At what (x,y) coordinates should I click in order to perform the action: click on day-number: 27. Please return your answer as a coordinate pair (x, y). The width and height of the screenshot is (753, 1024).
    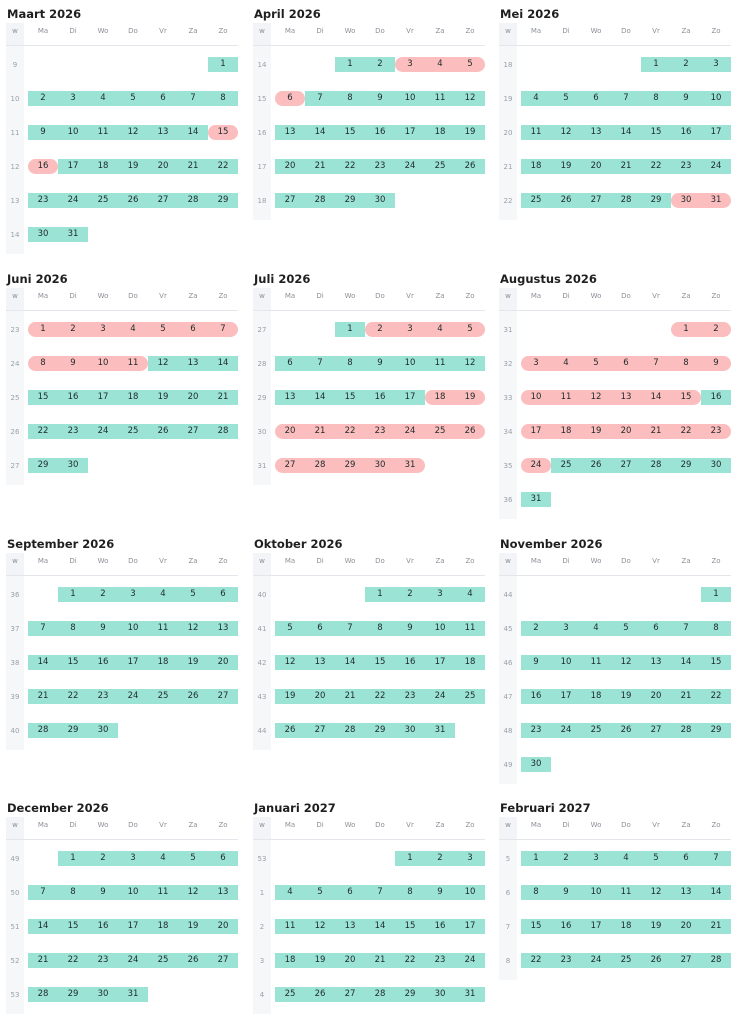
    Looking at the image, I should click on (163, 200).